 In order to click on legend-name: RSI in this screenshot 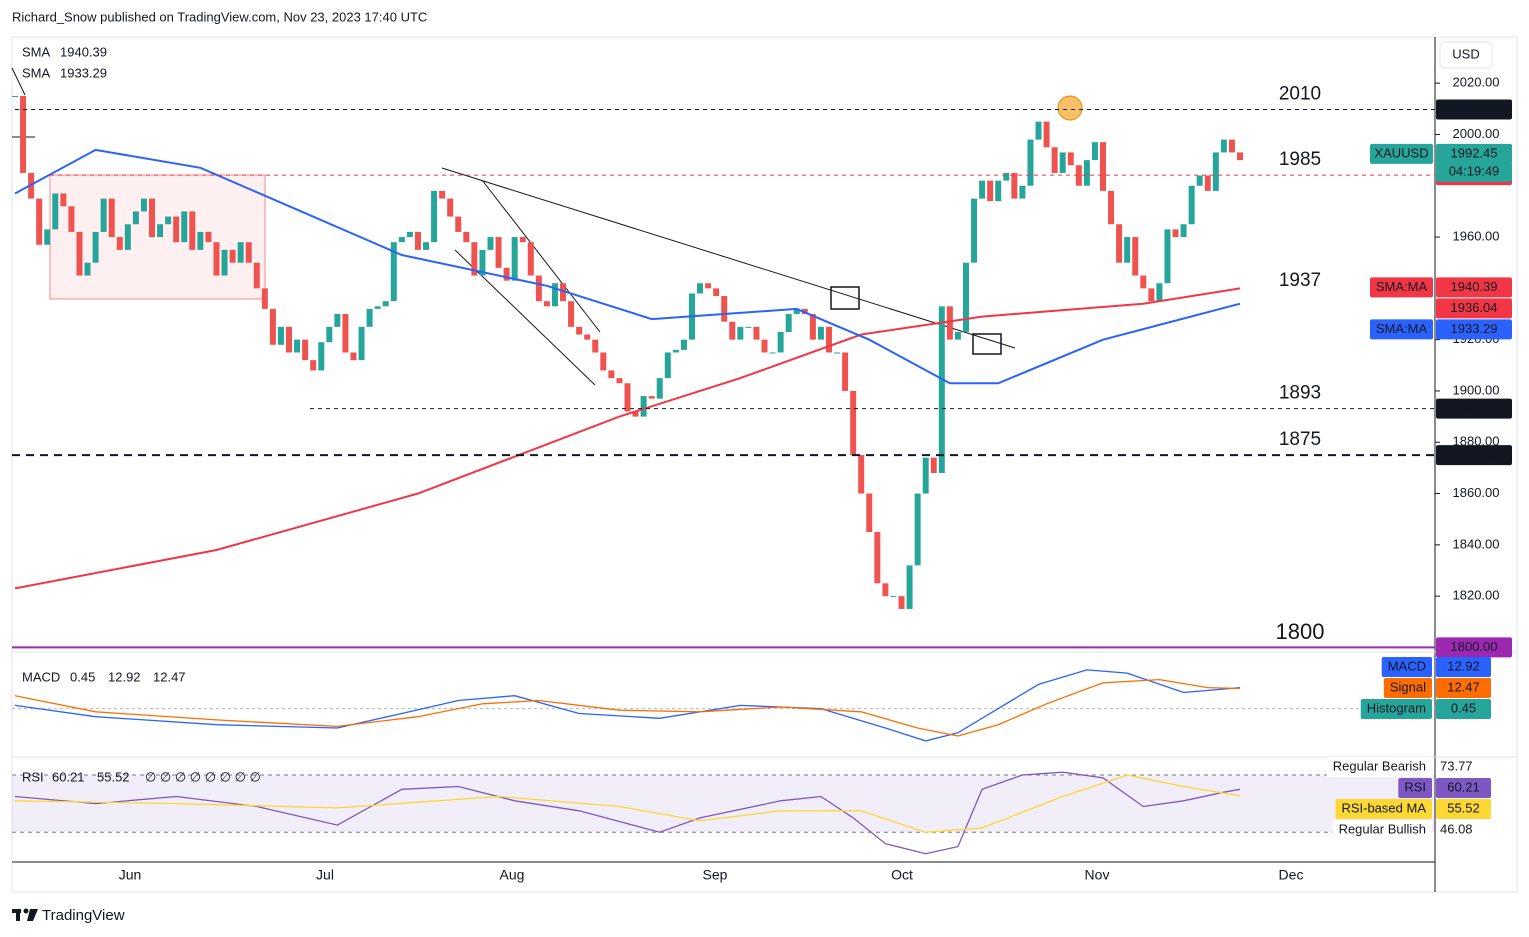, I will do `click(33, 776)`.